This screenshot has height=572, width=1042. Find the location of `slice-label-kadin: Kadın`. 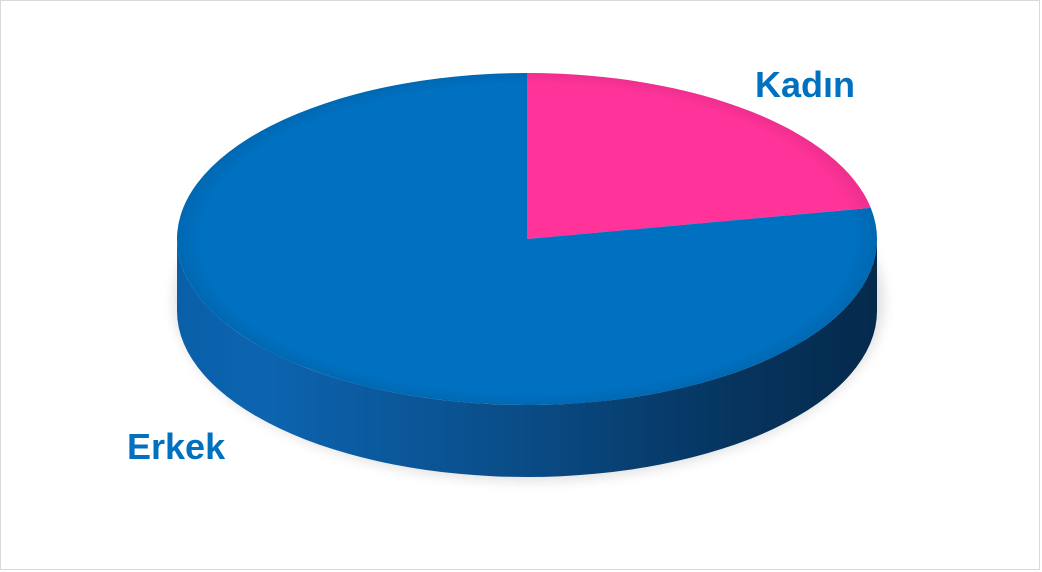

slice-label-kadin: Kadın is located at coordinates (805, 84).